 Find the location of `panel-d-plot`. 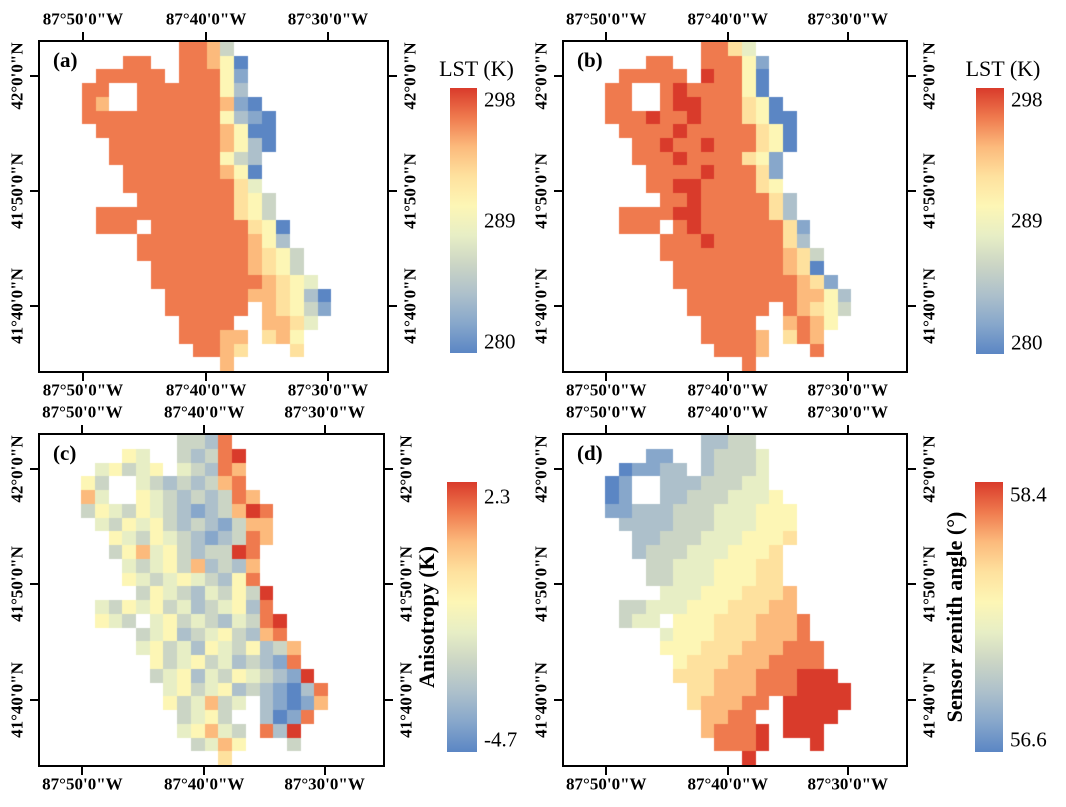

panel-d-plot is located at coordinates (735, 600).